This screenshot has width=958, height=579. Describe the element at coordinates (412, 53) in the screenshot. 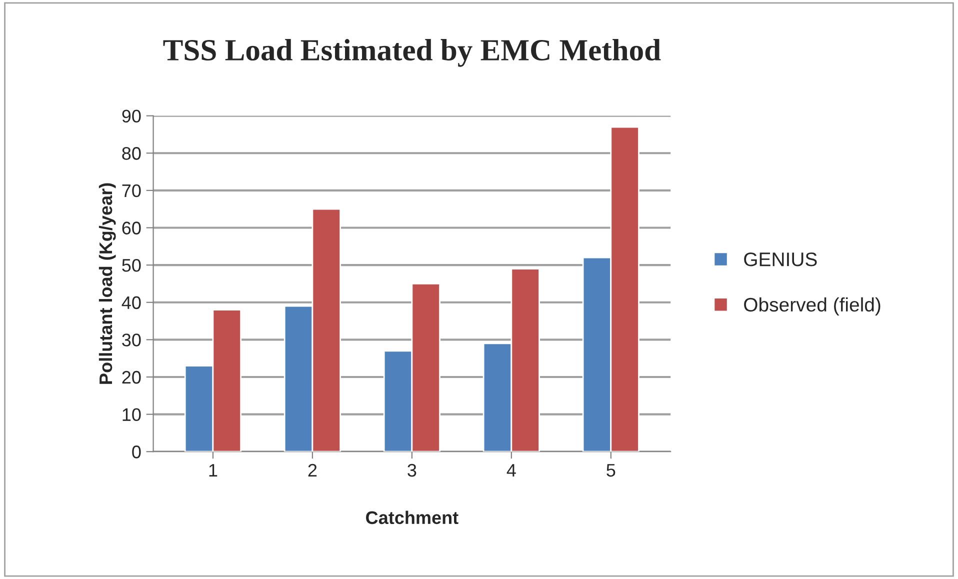

I see `chart-title: TSS Load Estimated by EMC Method` at that location.